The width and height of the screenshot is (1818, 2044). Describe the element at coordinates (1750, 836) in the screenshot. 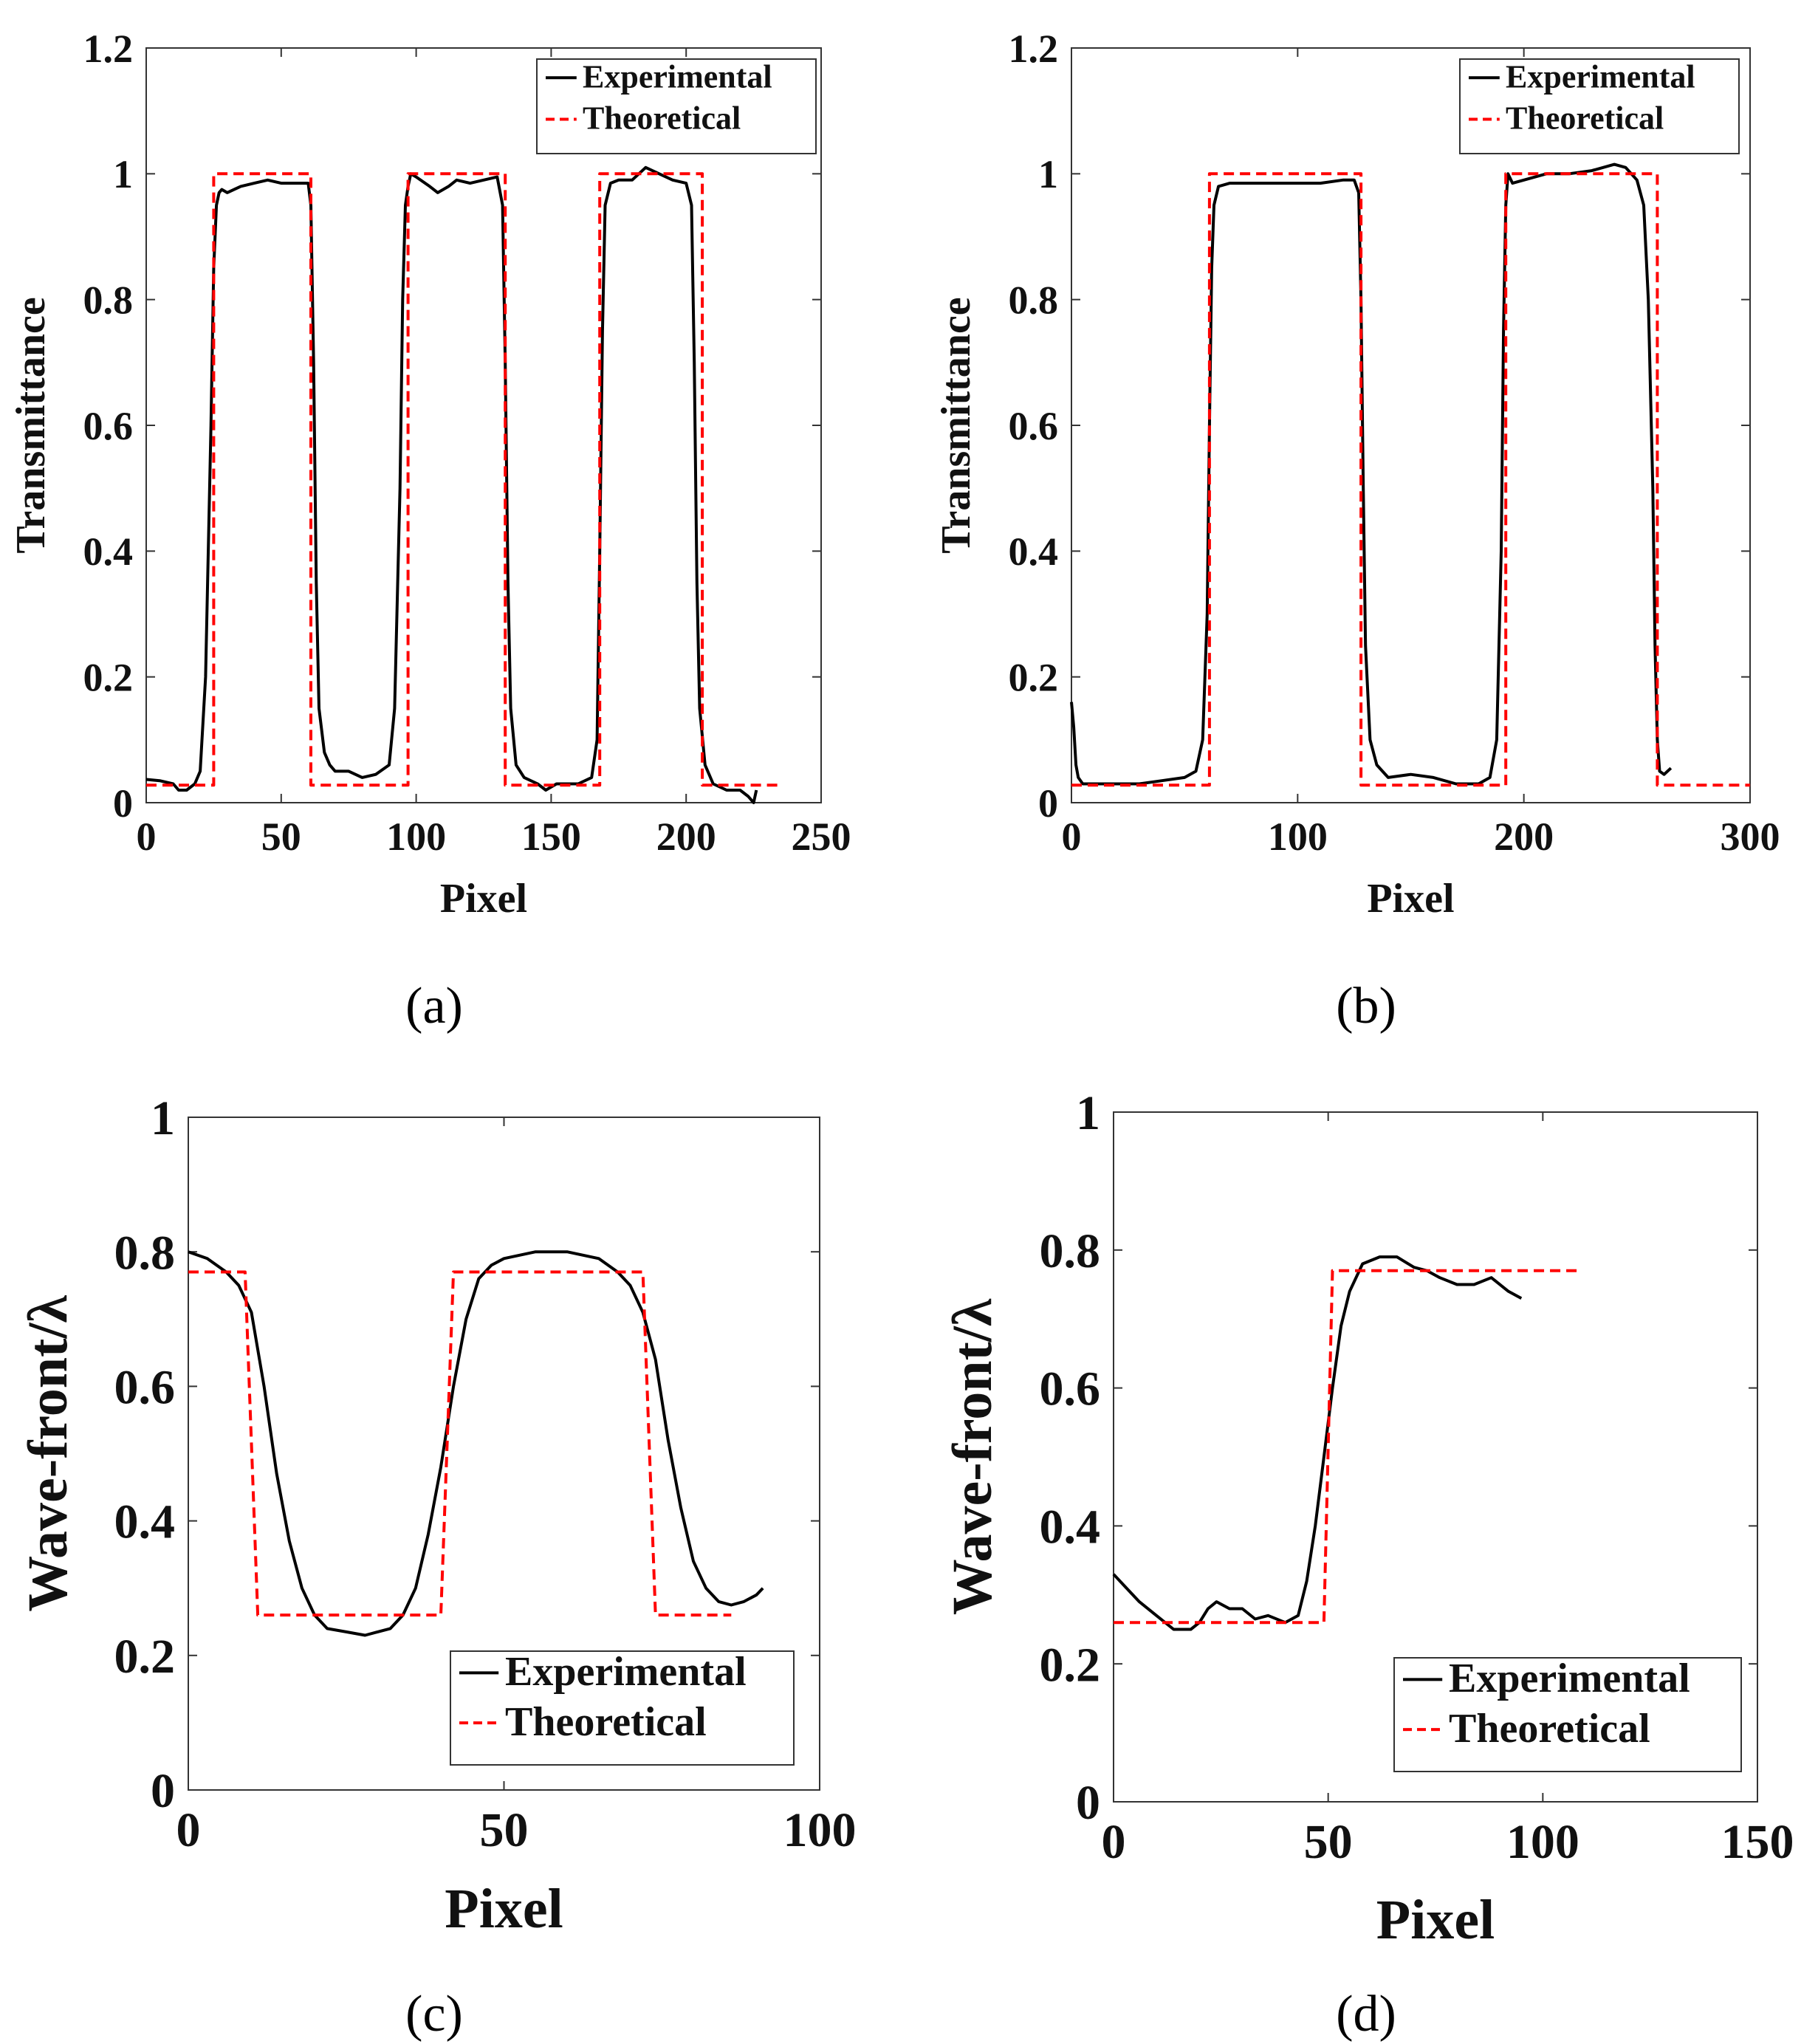

I see `x-tick-label: 300` at that location.